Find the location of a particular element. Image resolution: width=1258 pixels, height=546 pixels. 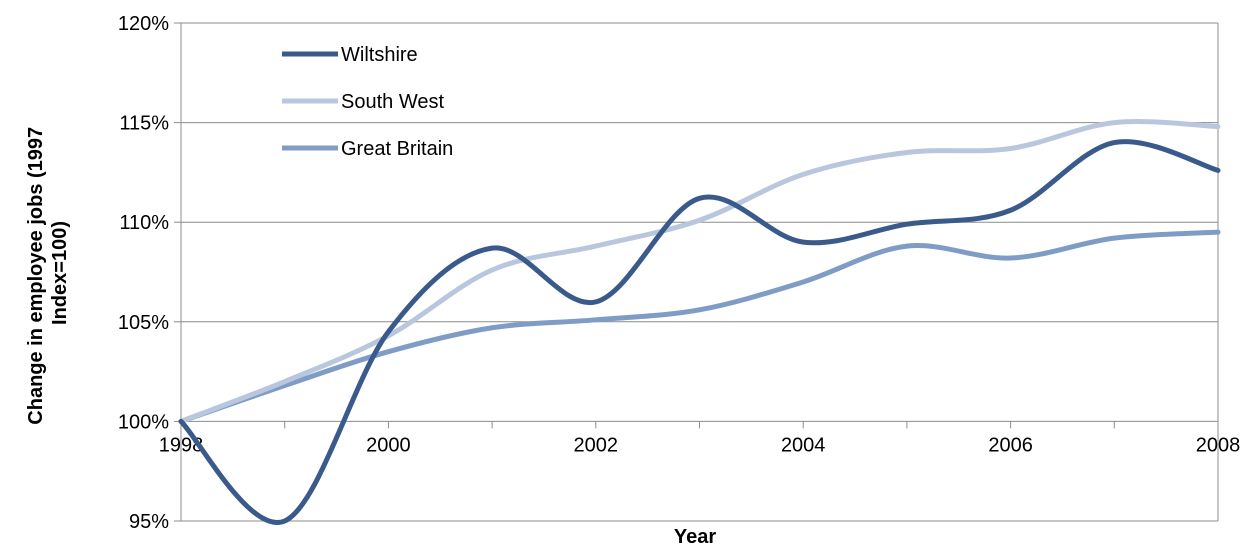

y-tick-labels: 95% 100% 105% 110% 115% 120% is located at coordinates (143, 273).